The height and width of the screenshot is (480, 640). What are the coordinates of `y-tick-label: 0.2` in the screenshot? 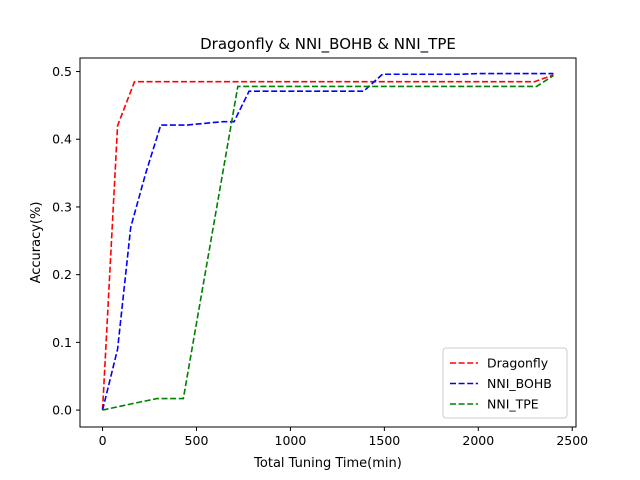 It's located at (62, 274).